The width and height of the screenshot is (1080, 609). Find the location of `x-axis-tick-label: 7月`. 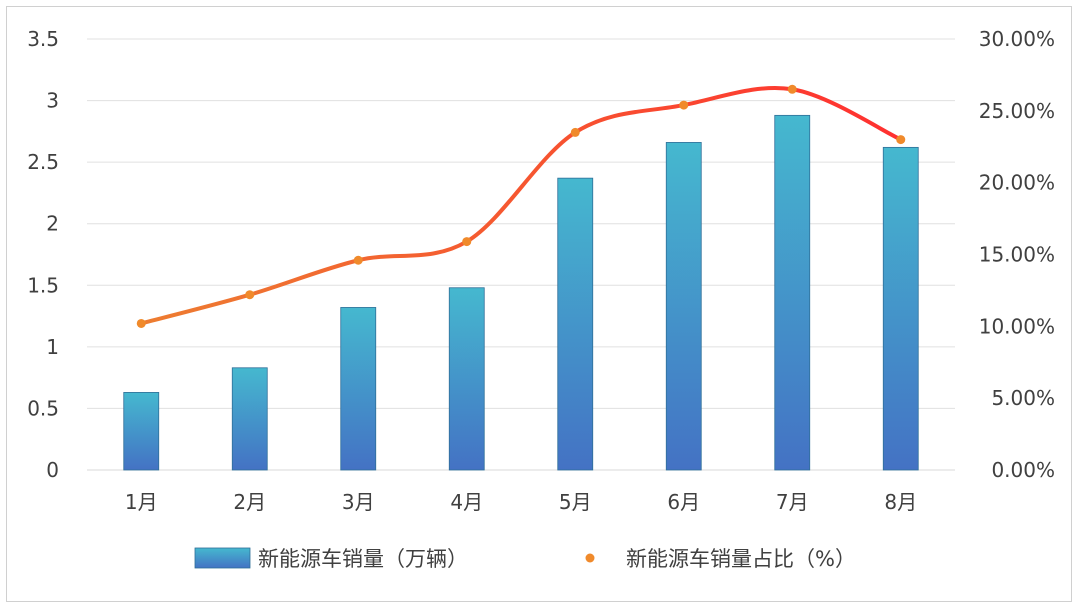

x-axis-tick-label: 7月 is located at coordinates (792, 502).